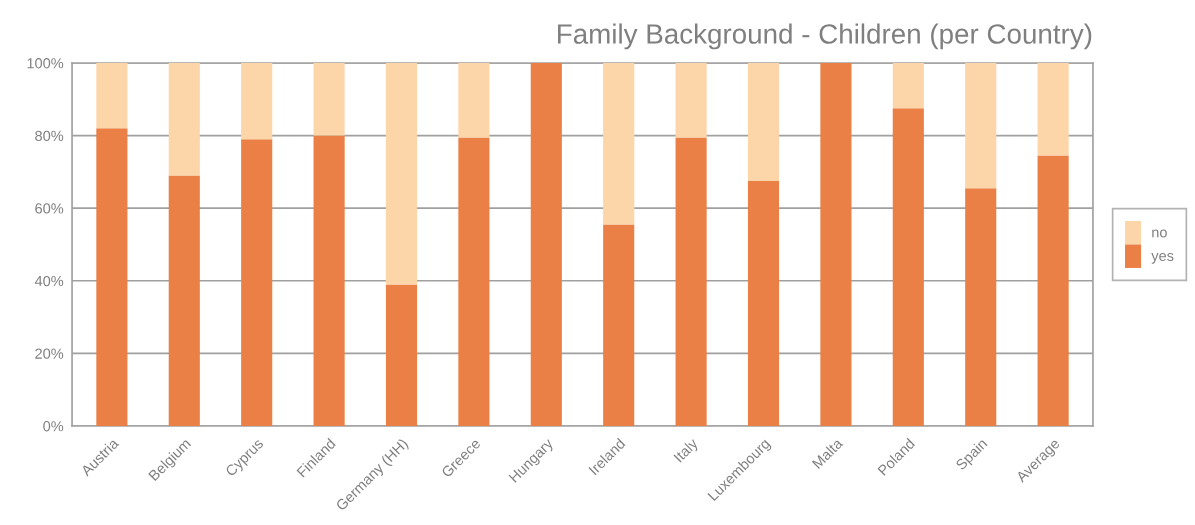  I want to click on y-tick-label: 40%, so click(49, 281).